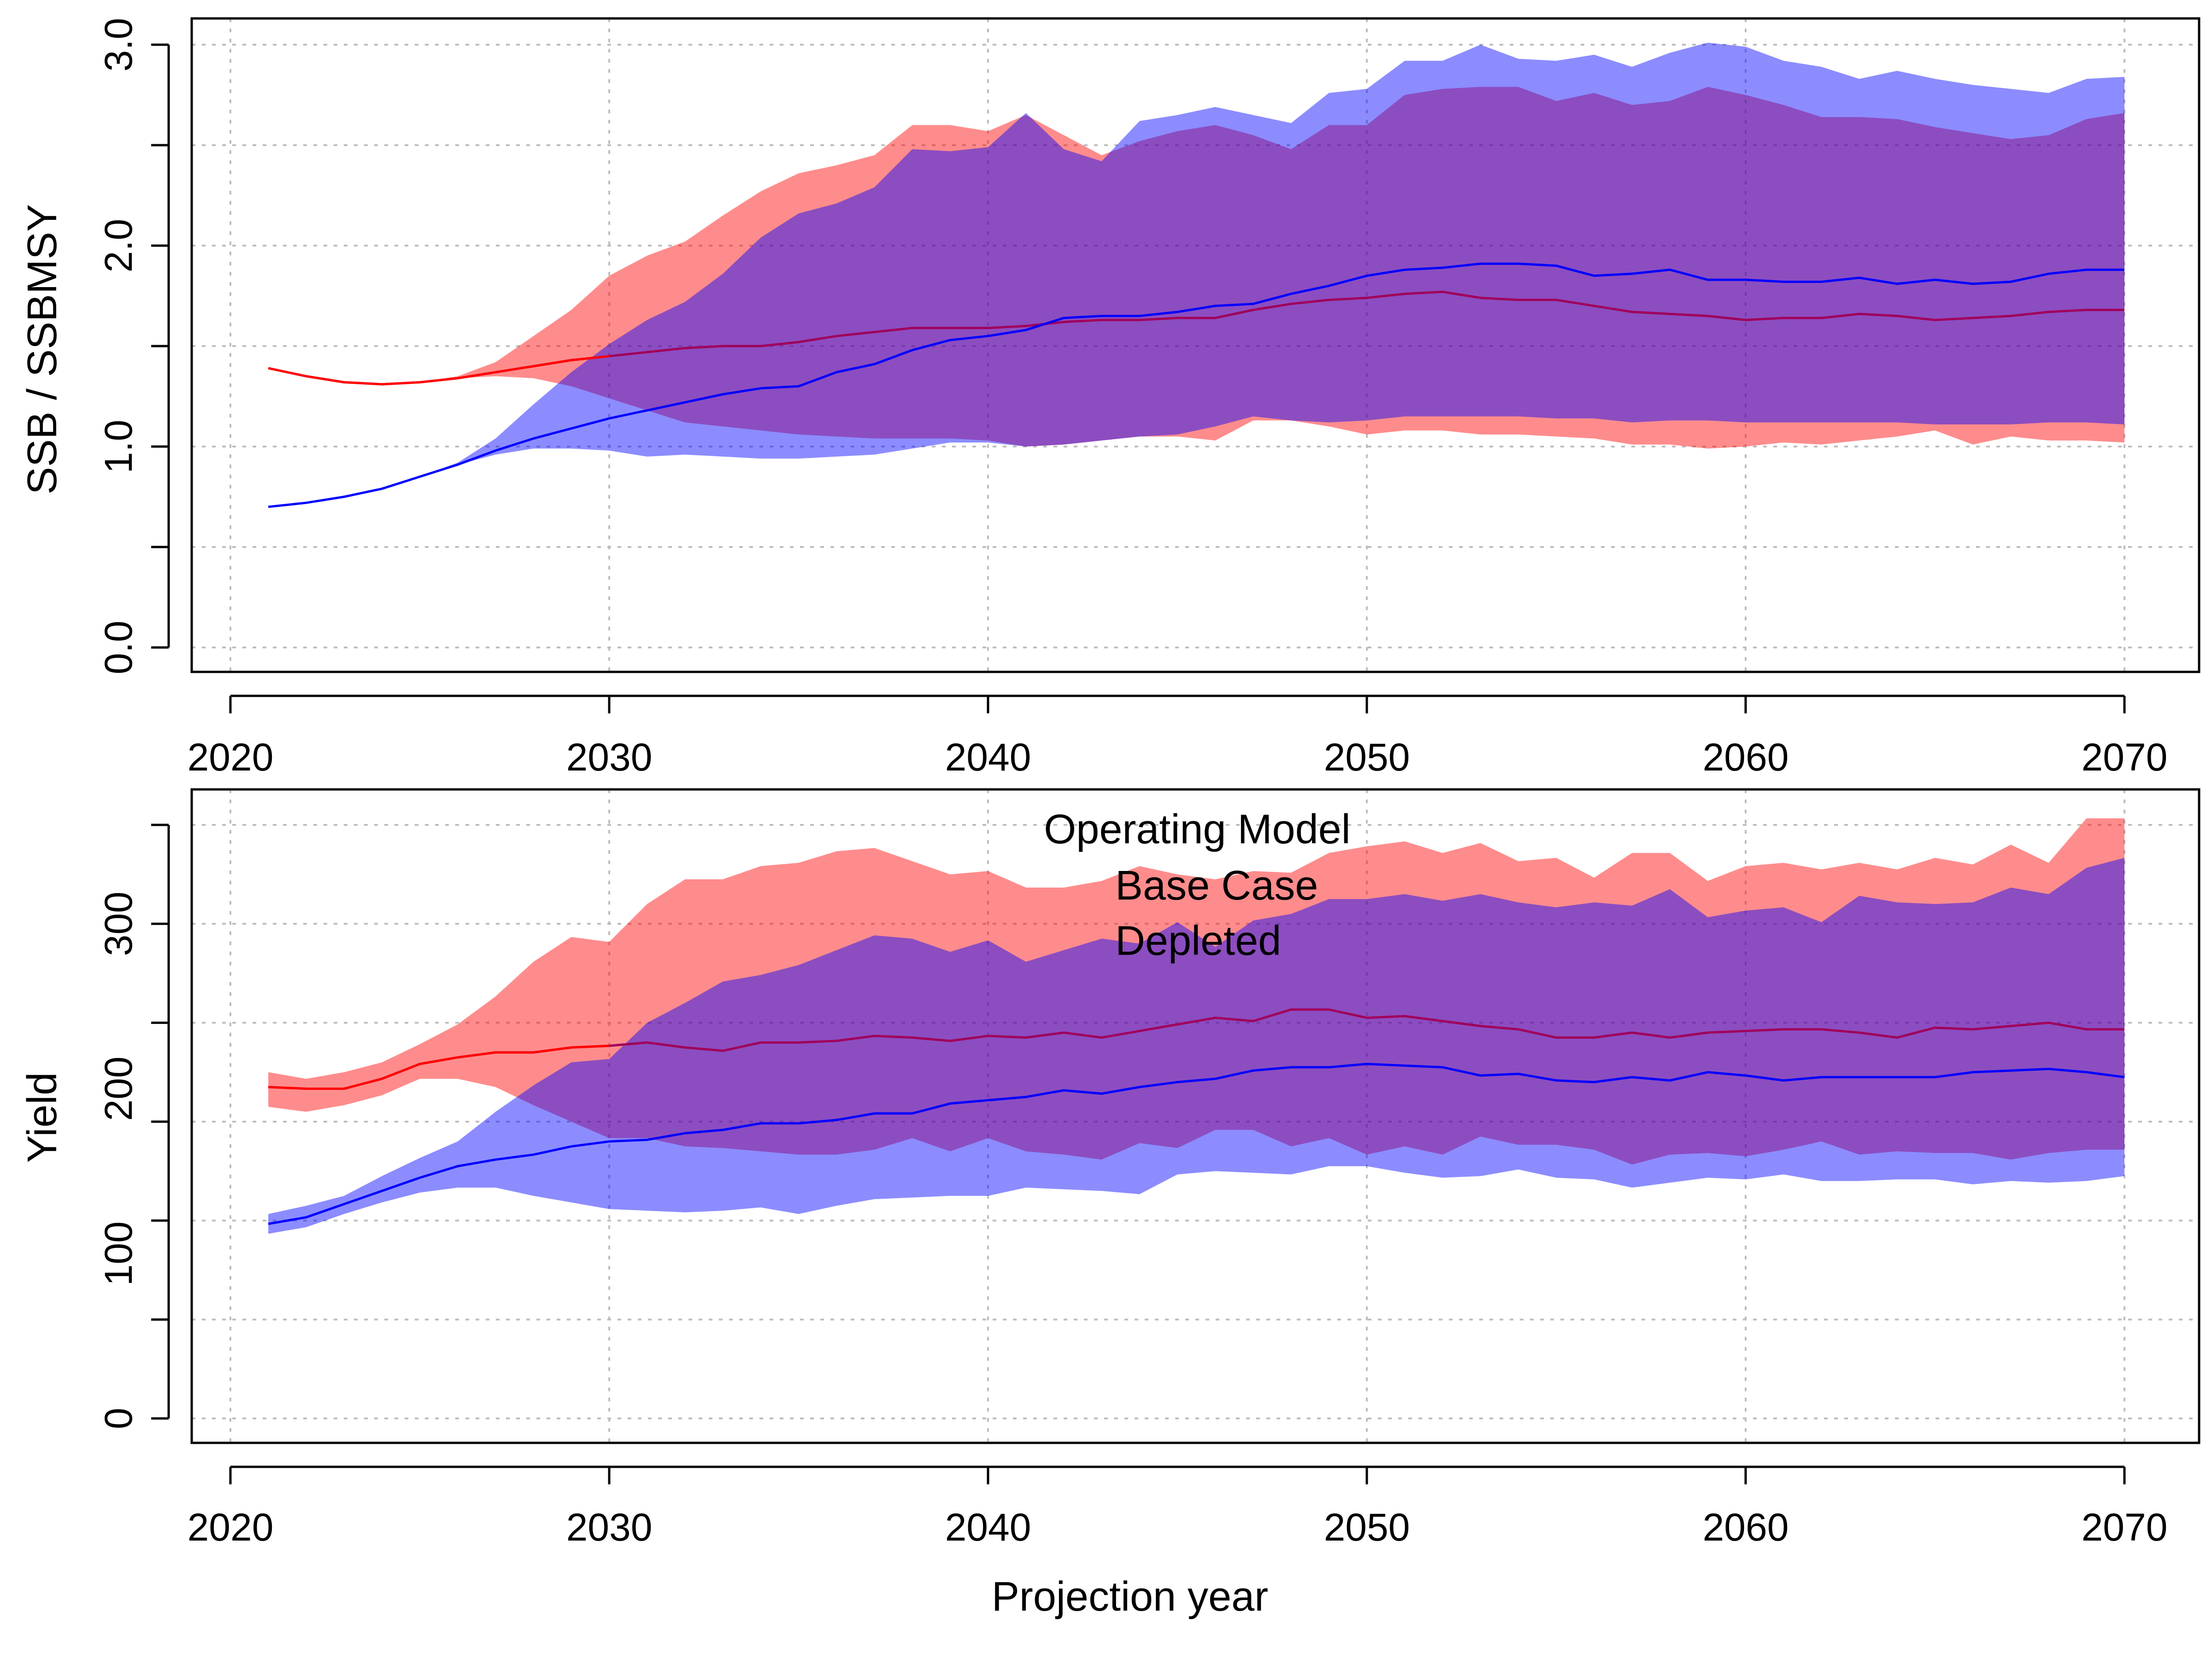 The image size is (2212, 1659). I want to click on legend-item-depleted: Depleted, so click(1198, 941).